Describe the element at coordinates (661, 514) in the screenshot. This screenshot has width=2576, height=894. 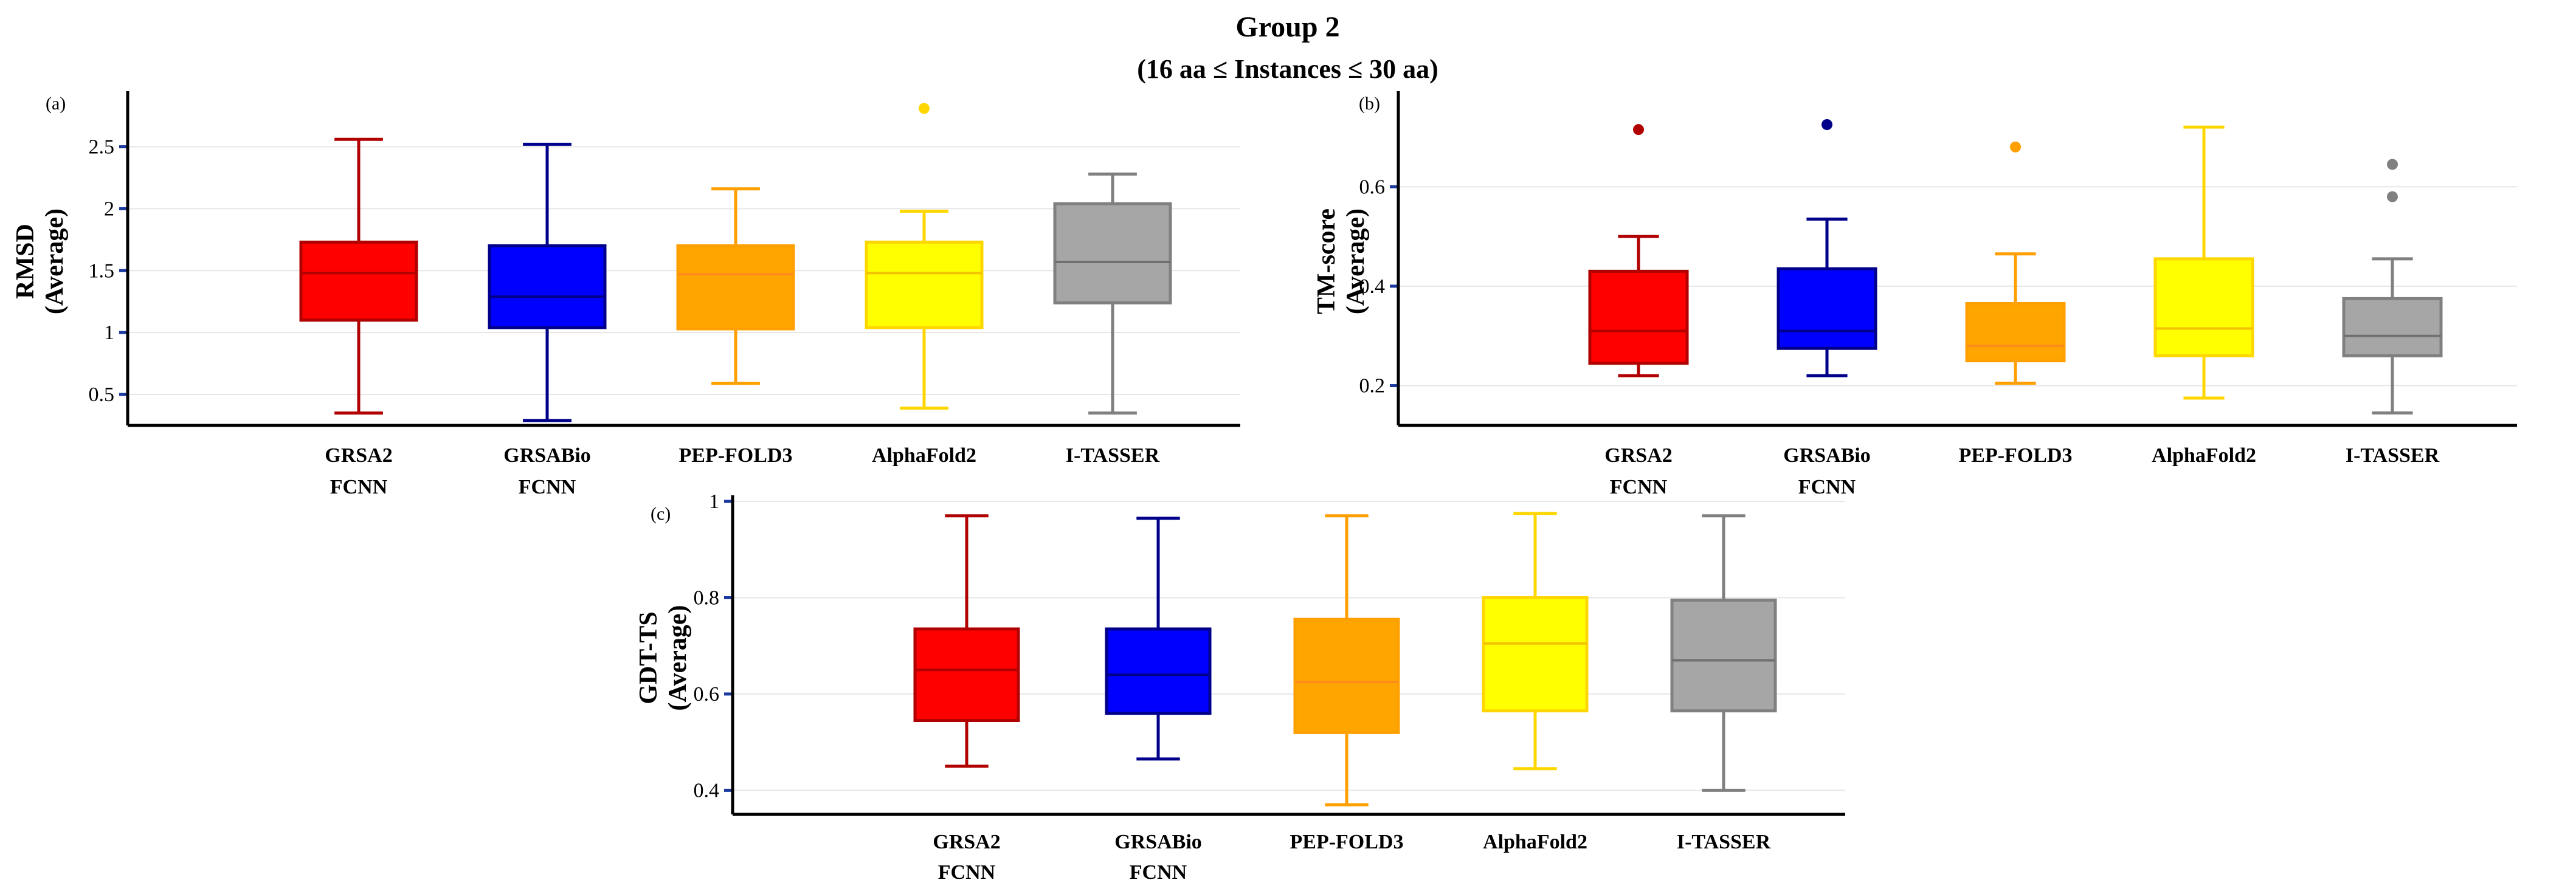
I see `panel-label: (c)` at that location.